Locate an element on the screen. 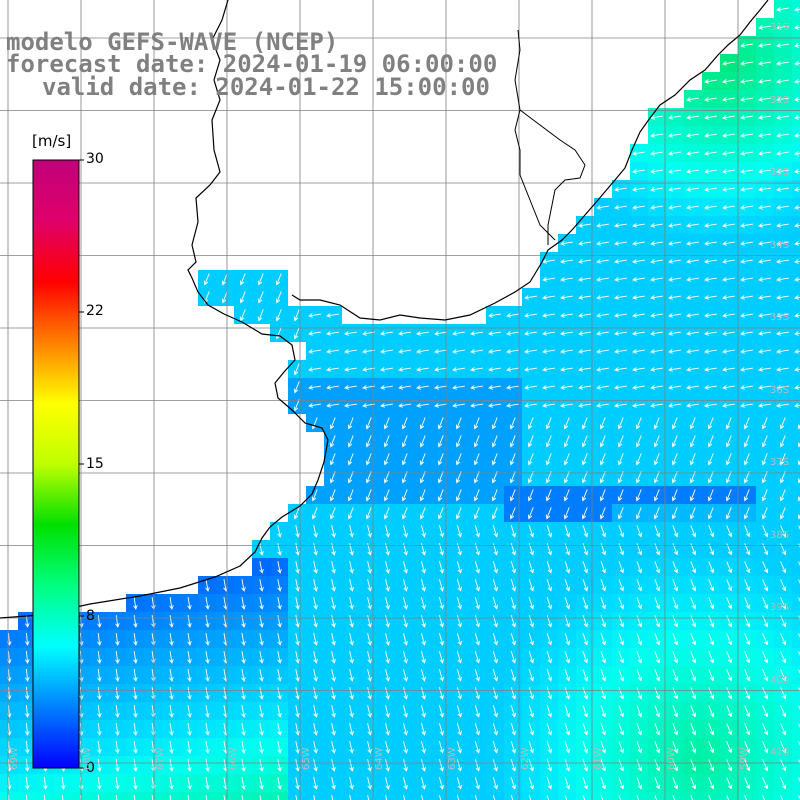 This screenshot has width=800, height=800. lon-label: 65W is located at coordinates (306, 758).